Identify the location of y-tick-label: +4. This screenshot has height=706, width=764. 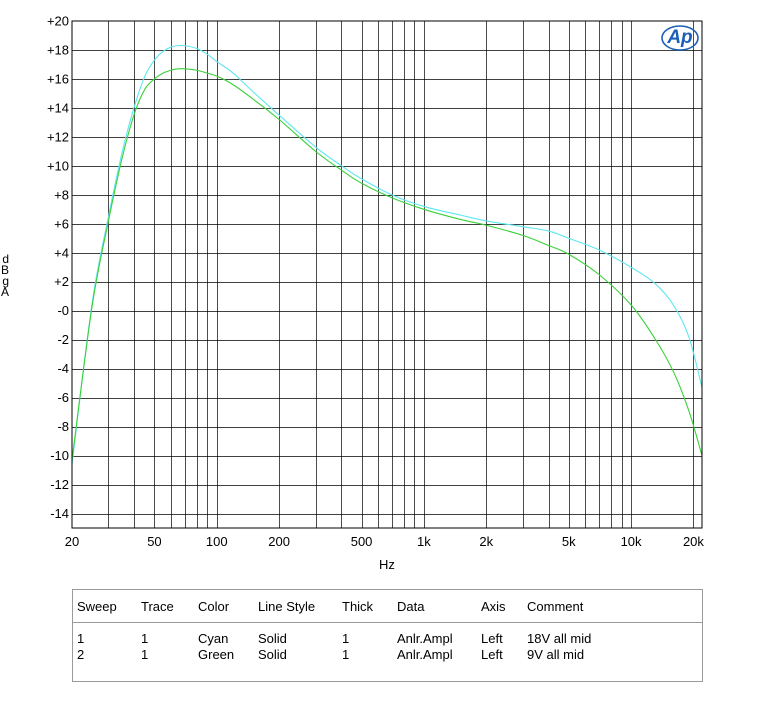
(61, 252).